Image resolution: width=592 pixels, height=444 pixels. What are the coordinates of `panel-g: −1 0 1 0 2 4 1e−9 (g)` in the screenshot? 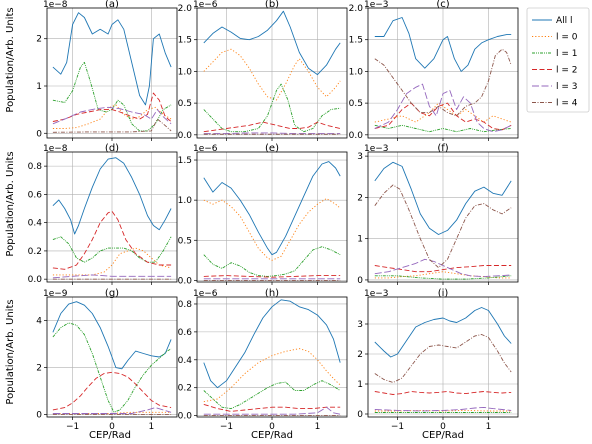 It's located at (107, 360).